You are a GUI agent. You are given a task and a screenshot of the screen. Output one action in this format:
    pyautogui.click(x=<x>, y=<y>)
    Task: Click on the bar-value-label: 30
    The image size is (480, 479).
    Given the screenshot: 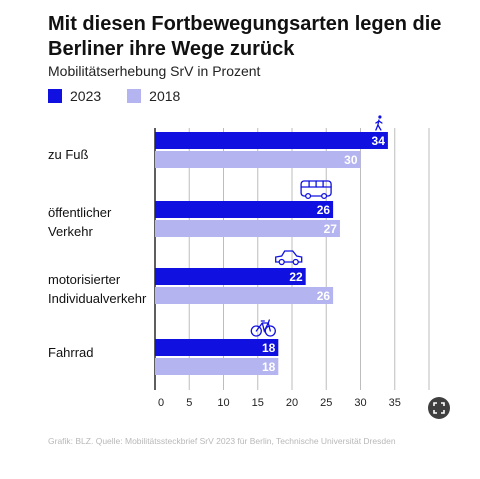 What is the action you would take?
    pyautogui.click(x=351, y=160)
    